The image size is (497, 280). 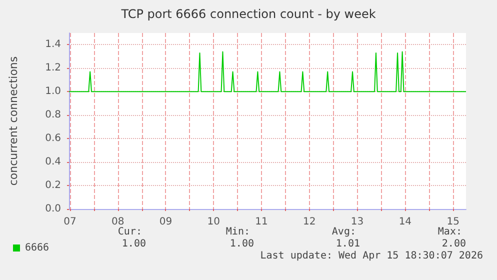 What do you see at coordinates (267, 71) in the screenshot?
I see `line-series` at bounding box center [267, 71].